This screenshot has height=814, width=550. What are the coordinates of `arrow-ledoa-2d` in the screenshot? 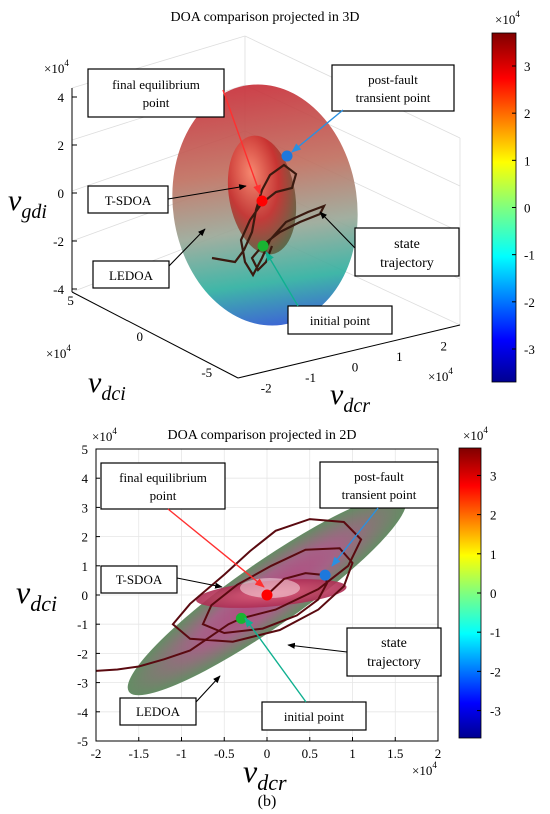 It's located at (208, 689).